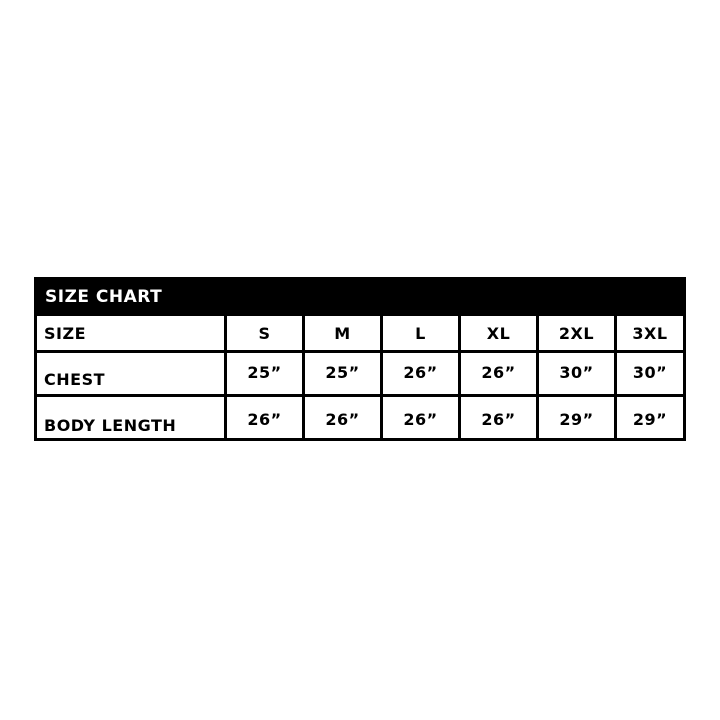 The width and height of the screenshot is (720, 720). Describe the element at coordinates (648, 333) in the screenshot. I see `size-cell: 3XL` at that location.